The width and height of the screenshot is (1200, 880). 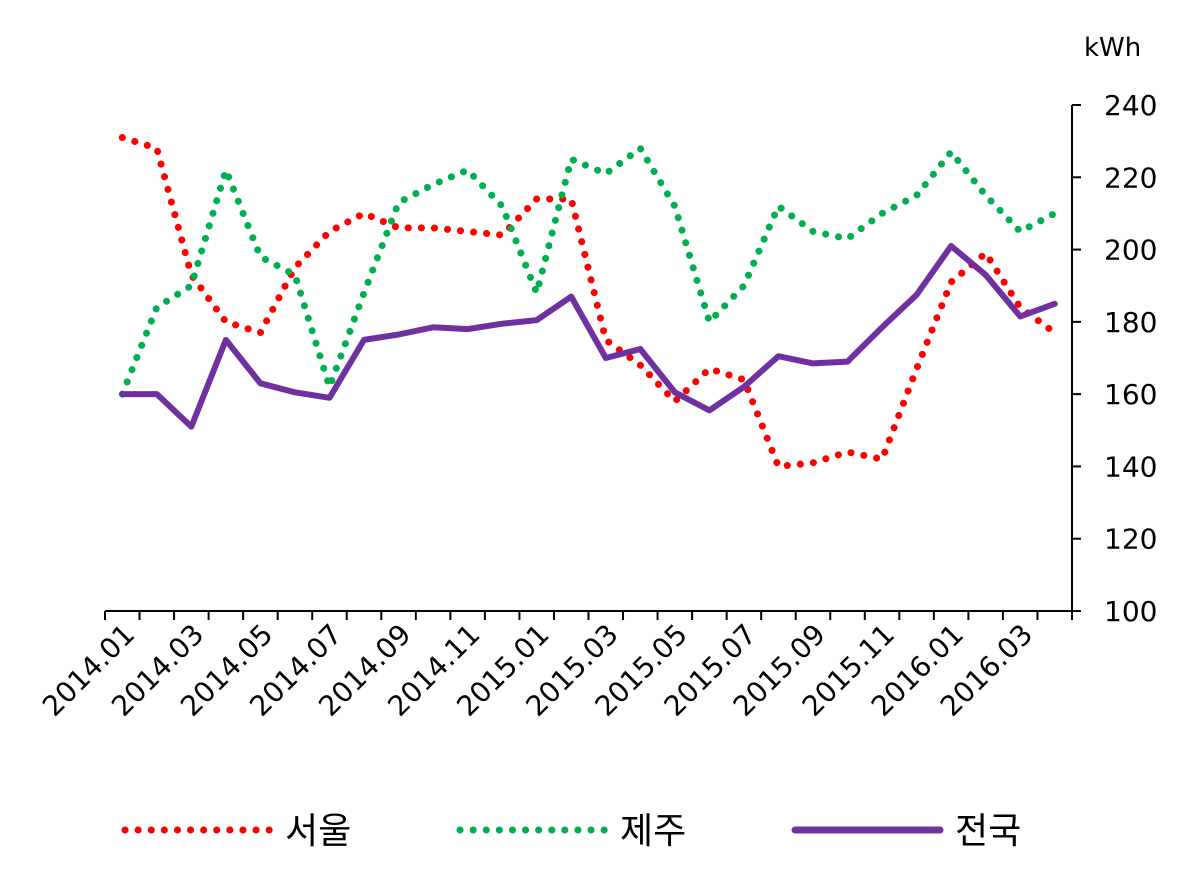 I want to click on y-tick-label: 100, so click(x=1130, y=611).